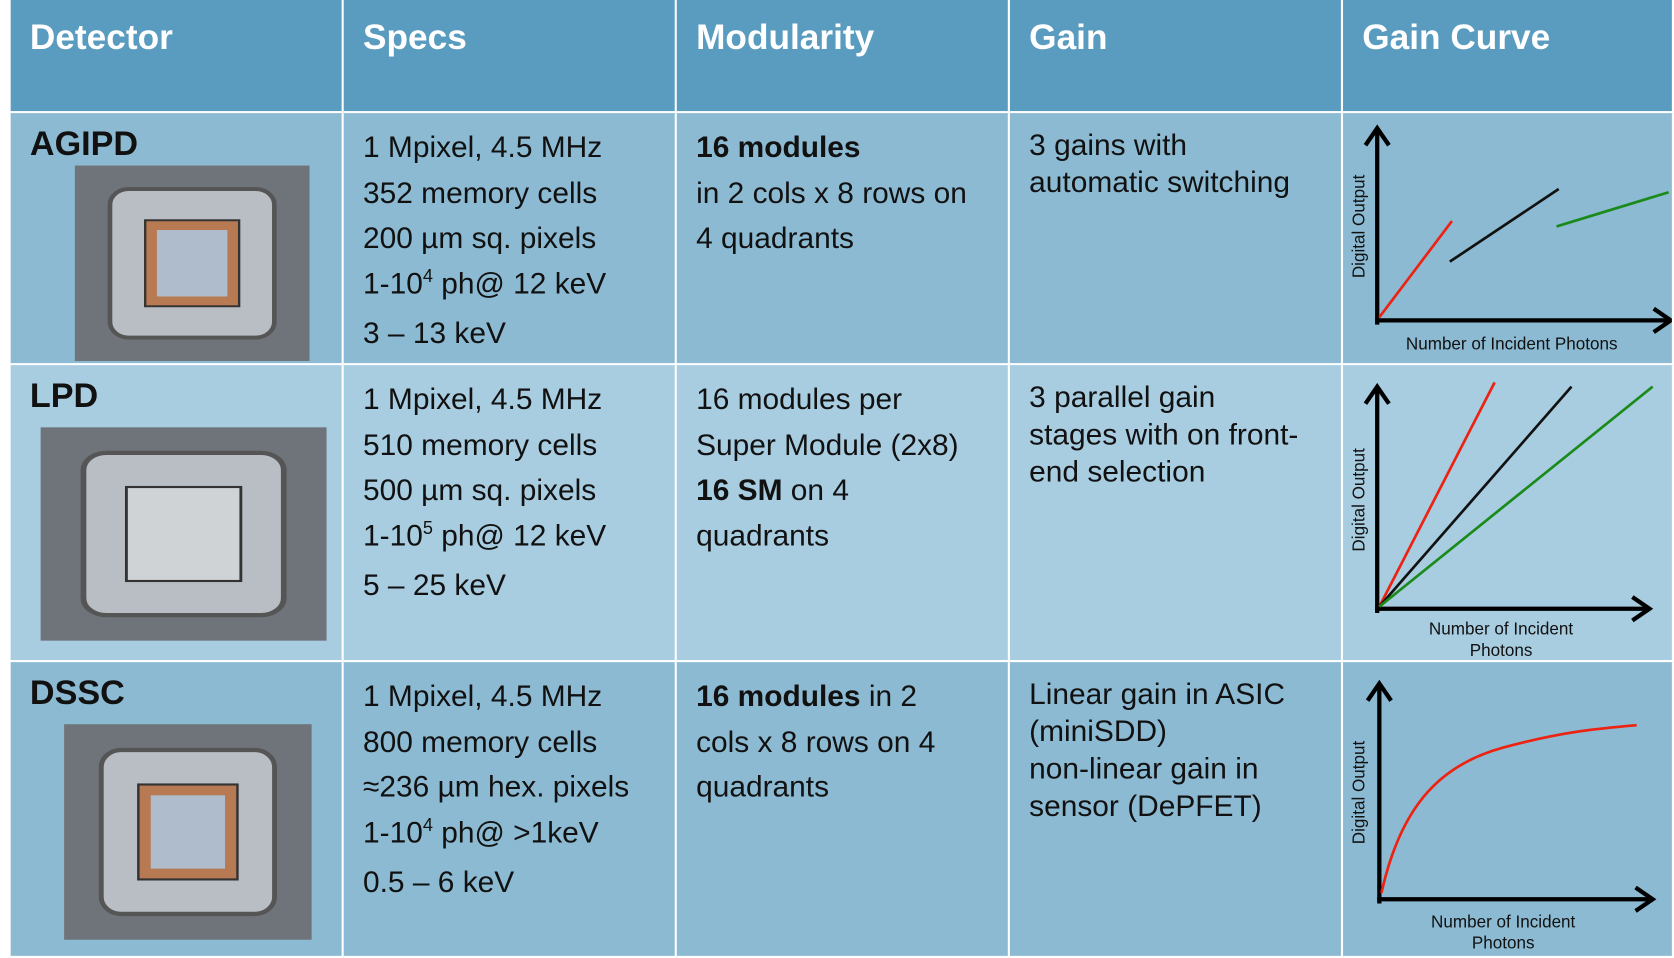 The height and width of the screenshot is (958, 1674). I want to click on text-line: 800 memory cells, so click(496, 741).